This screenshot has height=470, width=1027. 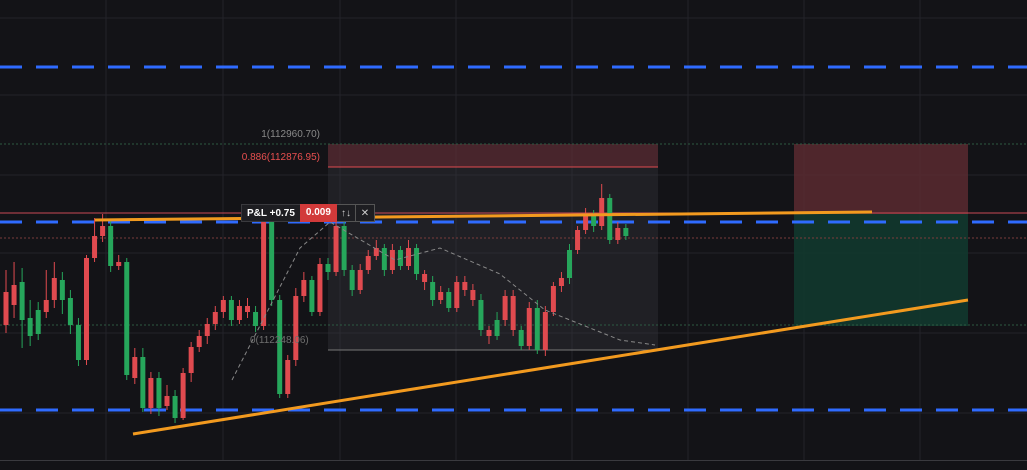 I want to click on resistance-trendline, so click(x=483, y=216).